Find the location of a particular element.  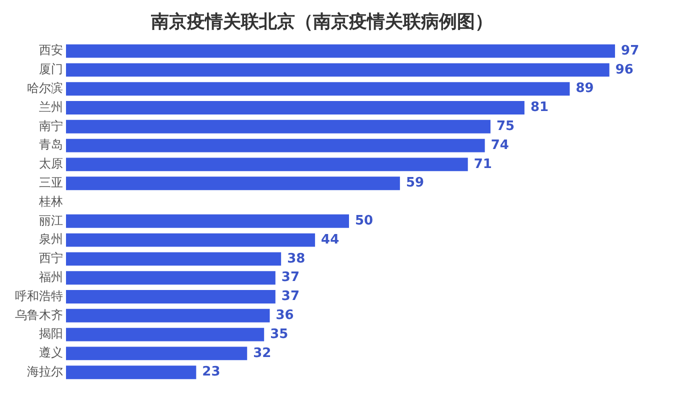

data-label: 50 is located at coordinates (364, 221).